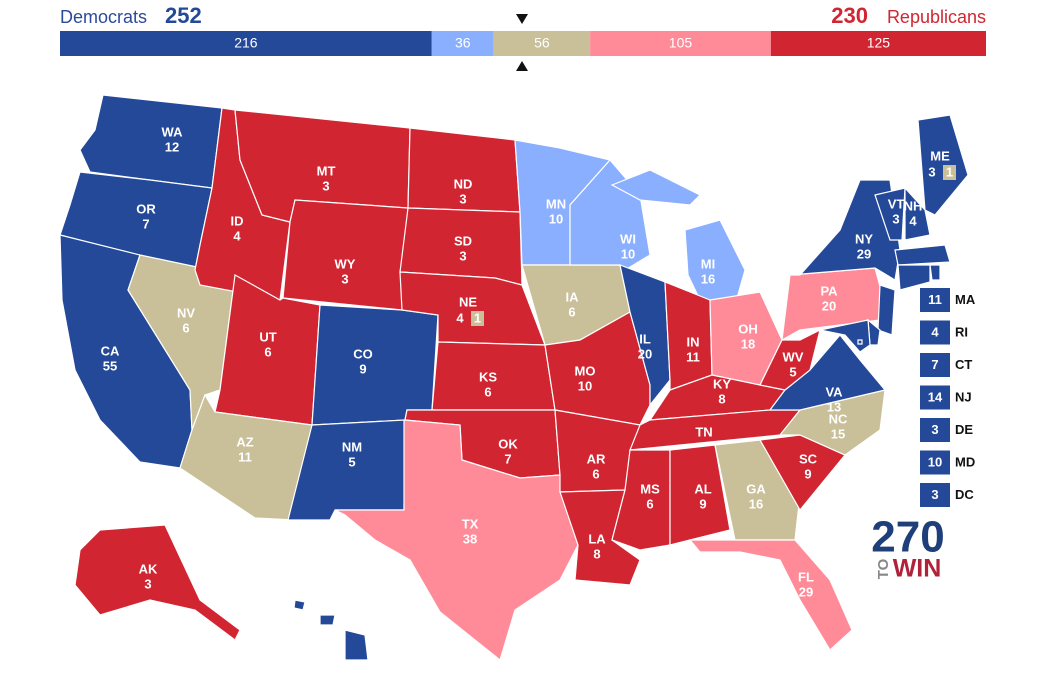 The height and width of the screenshot is (675, 1050). I want to click on state-abbr: OK, so click(508, 443).